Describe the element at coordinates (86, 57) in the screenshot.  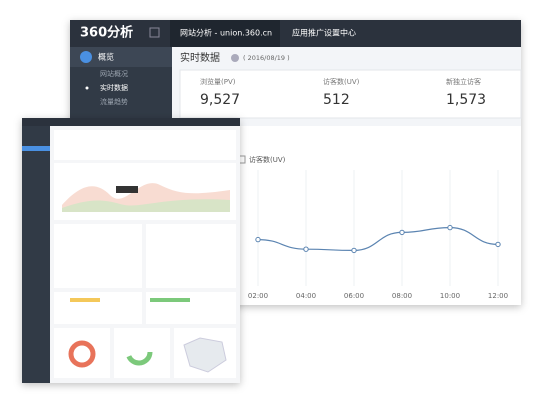
I see `section-icon` at that location.